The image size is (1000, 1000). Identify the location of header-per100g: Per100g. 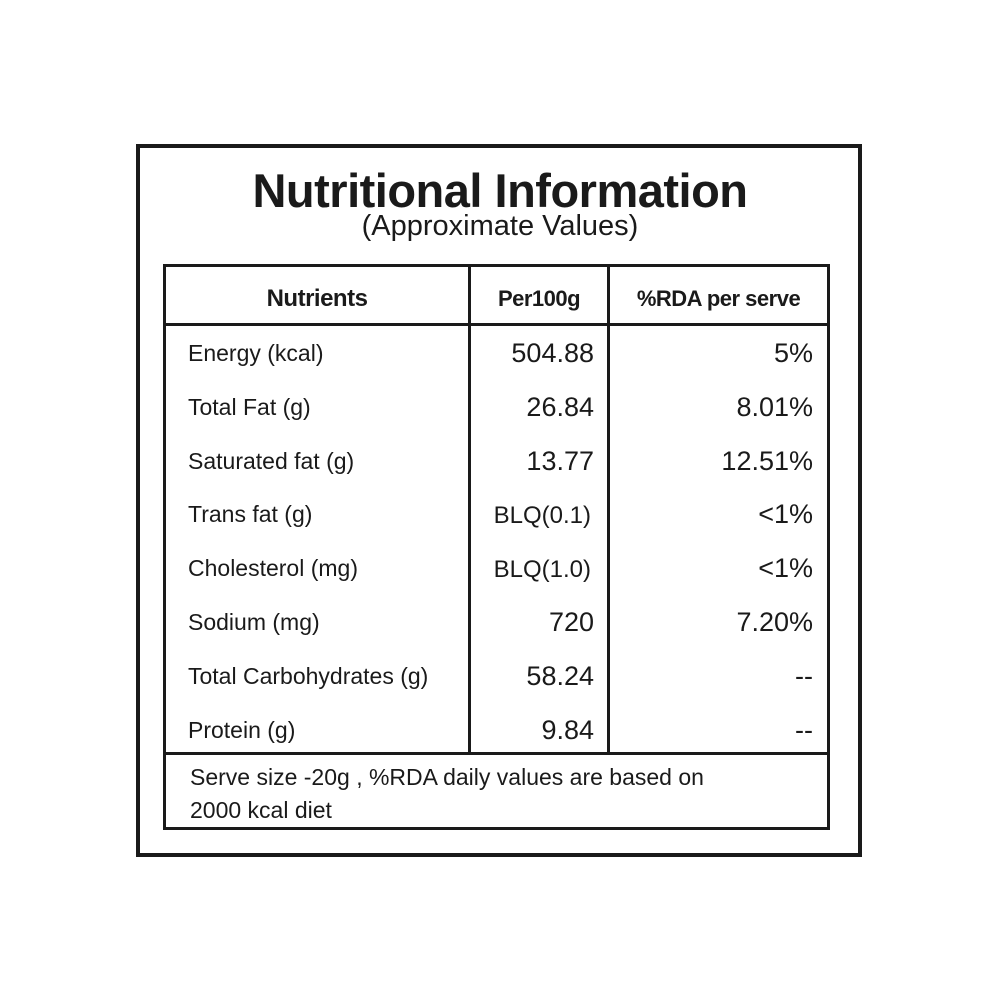
(539, 298).